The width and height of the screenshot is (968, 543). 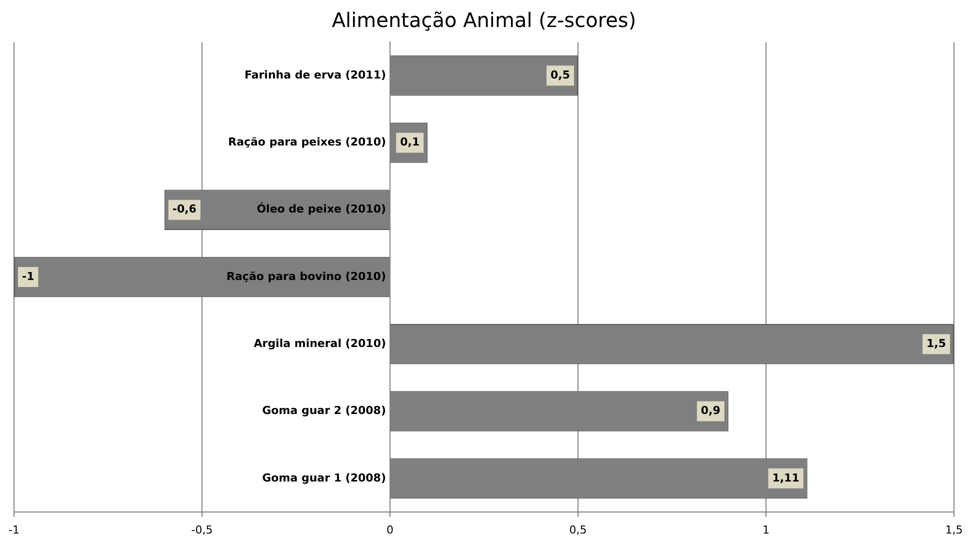 I want to click on y-tick-label: Óleo de peixe (2010), so click(x=321, y=209).